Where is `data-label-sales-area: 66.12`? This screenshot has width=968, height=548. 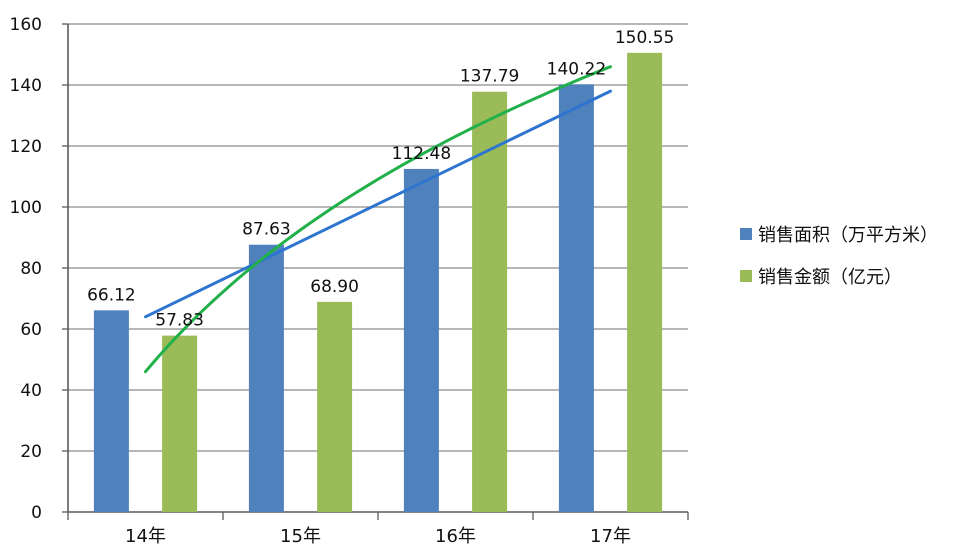 data-label-sales-area: 66.12 is located at coordinates (111, 295).